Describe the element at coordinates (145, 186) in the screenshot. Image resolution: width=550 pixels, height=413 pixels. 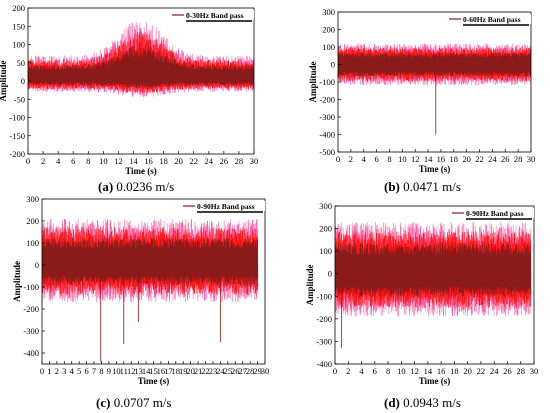
I see `caption-value: 0.0236 m/s` at that location.